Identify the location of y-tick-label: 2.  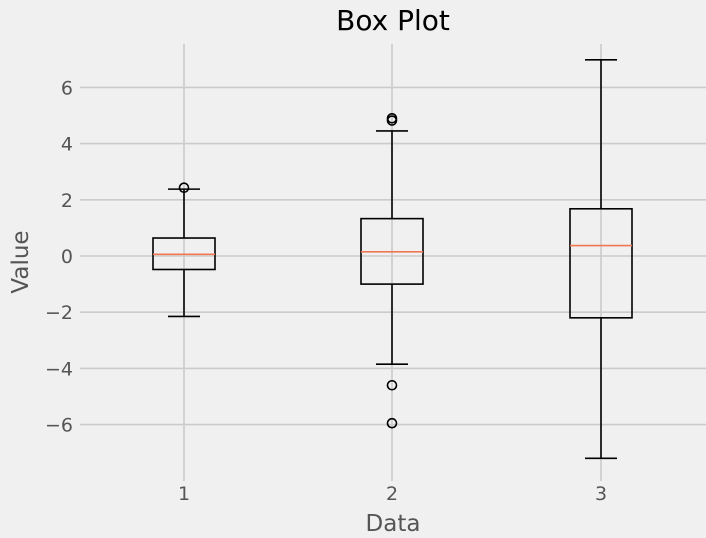
(67, 201).